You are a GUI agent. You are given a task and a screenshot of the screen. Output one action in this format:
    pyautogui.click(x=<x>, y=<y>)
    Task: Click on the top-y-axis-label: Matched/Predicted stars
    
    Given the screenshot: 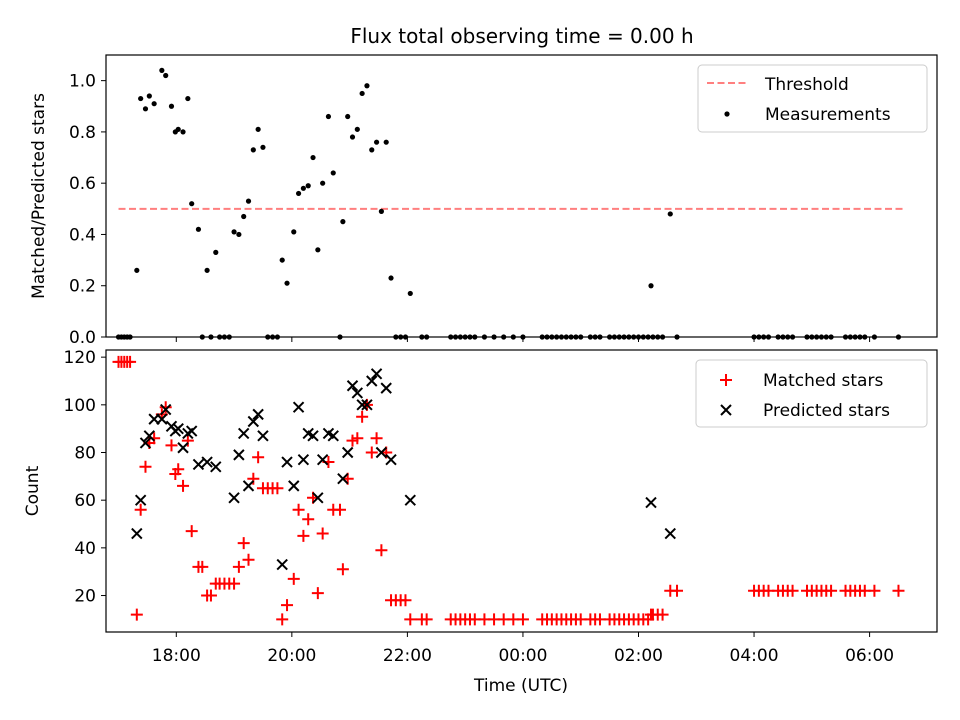 What is the action you would take?
    pyautogui.click(x=39, y=196)
    